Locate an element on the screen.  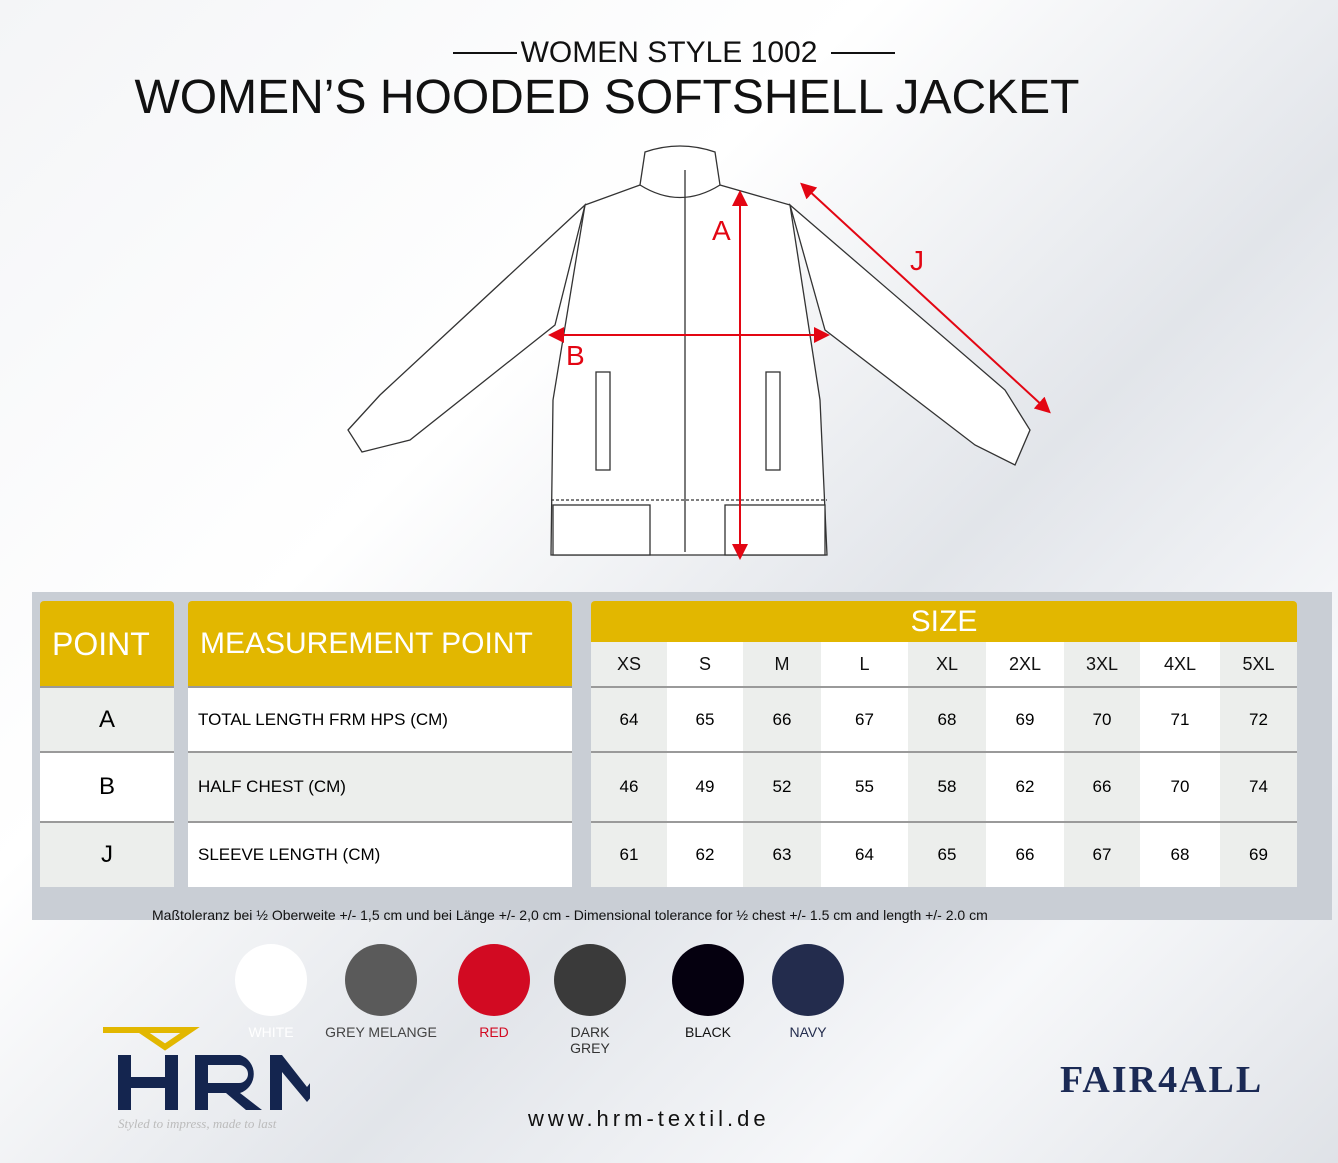
value-cell: 46 is located at coordinates (629, 787).